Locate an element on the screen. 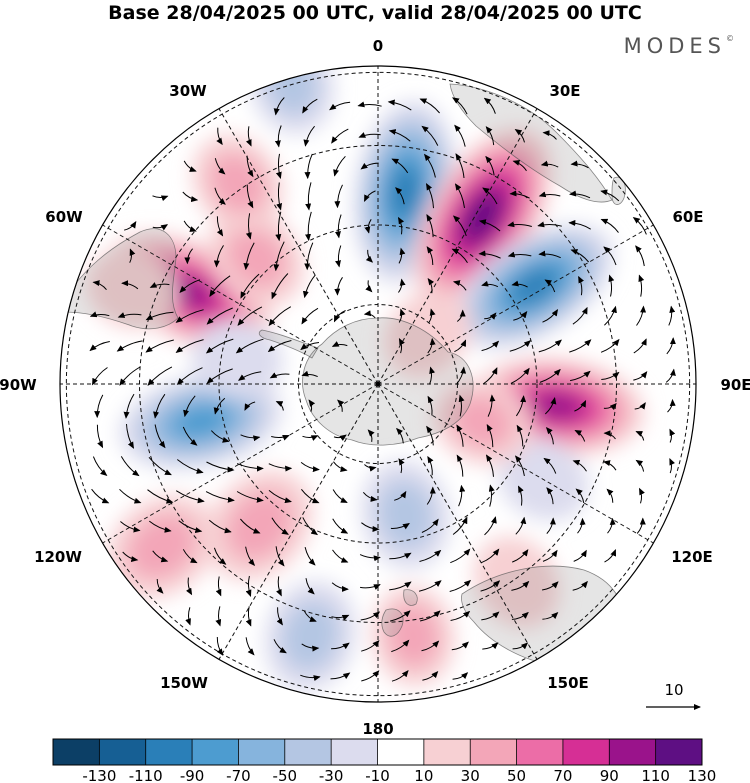  colorbar-tick-label: 50 is located at coordinates (516, 775).